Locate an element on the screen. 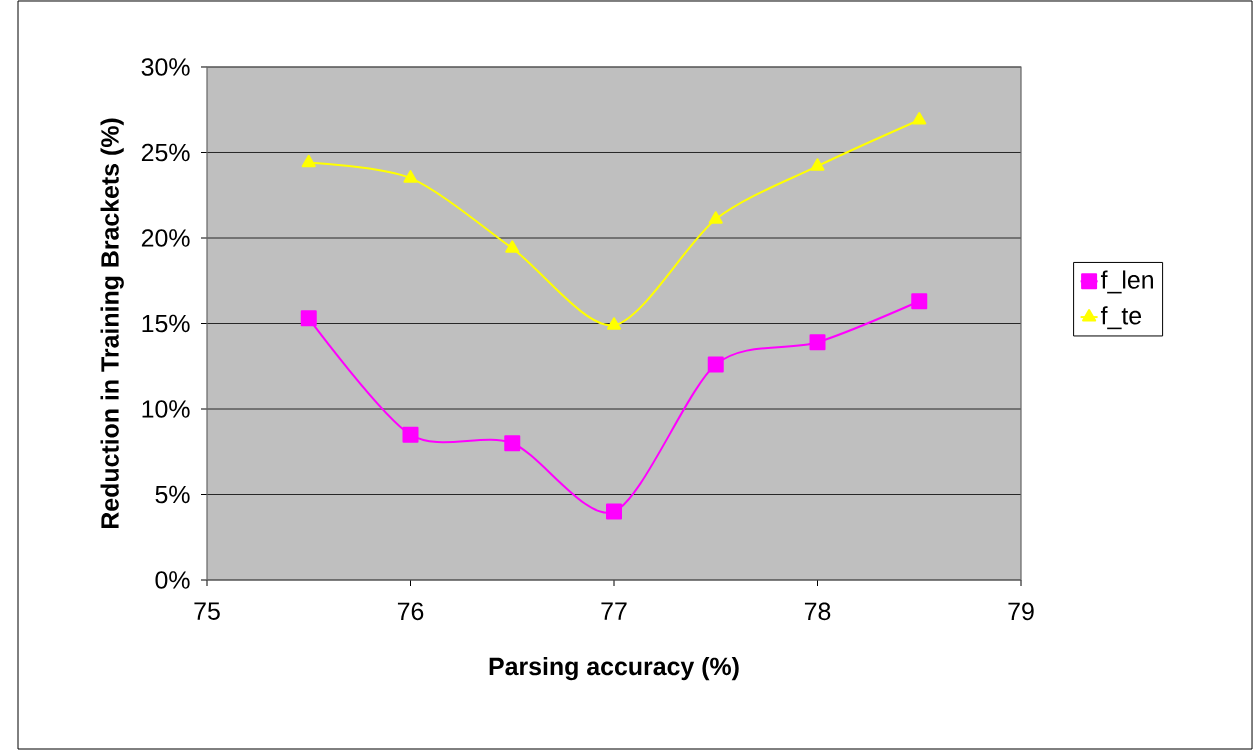 Image resolution: width=1253 pixels, height=750 pixels. x-tick-label: 75 is located at coordinates (207, 611).